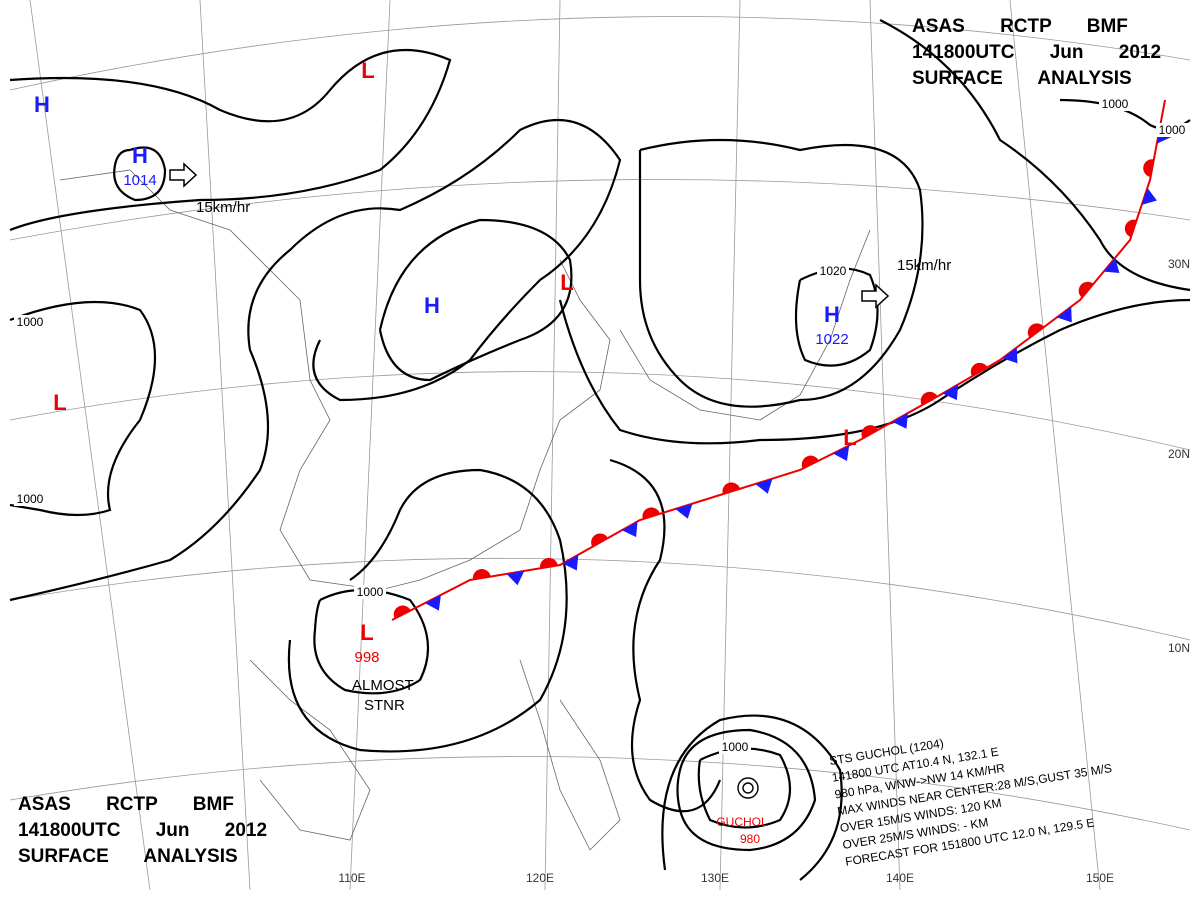 This screenshot has height=900, width=1200. Describe the element at coordinates (1179, 454) in the screenshot. I see `lat-label: 20N` at that location.